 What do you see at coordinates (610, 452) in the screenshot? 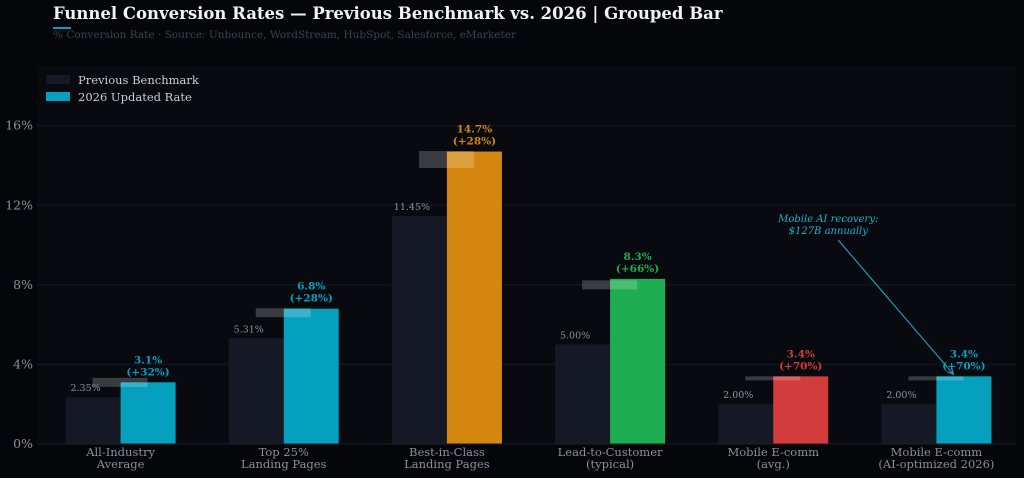
I see `category-label: Lead-to-Customer` at bounding box center [610, 452].